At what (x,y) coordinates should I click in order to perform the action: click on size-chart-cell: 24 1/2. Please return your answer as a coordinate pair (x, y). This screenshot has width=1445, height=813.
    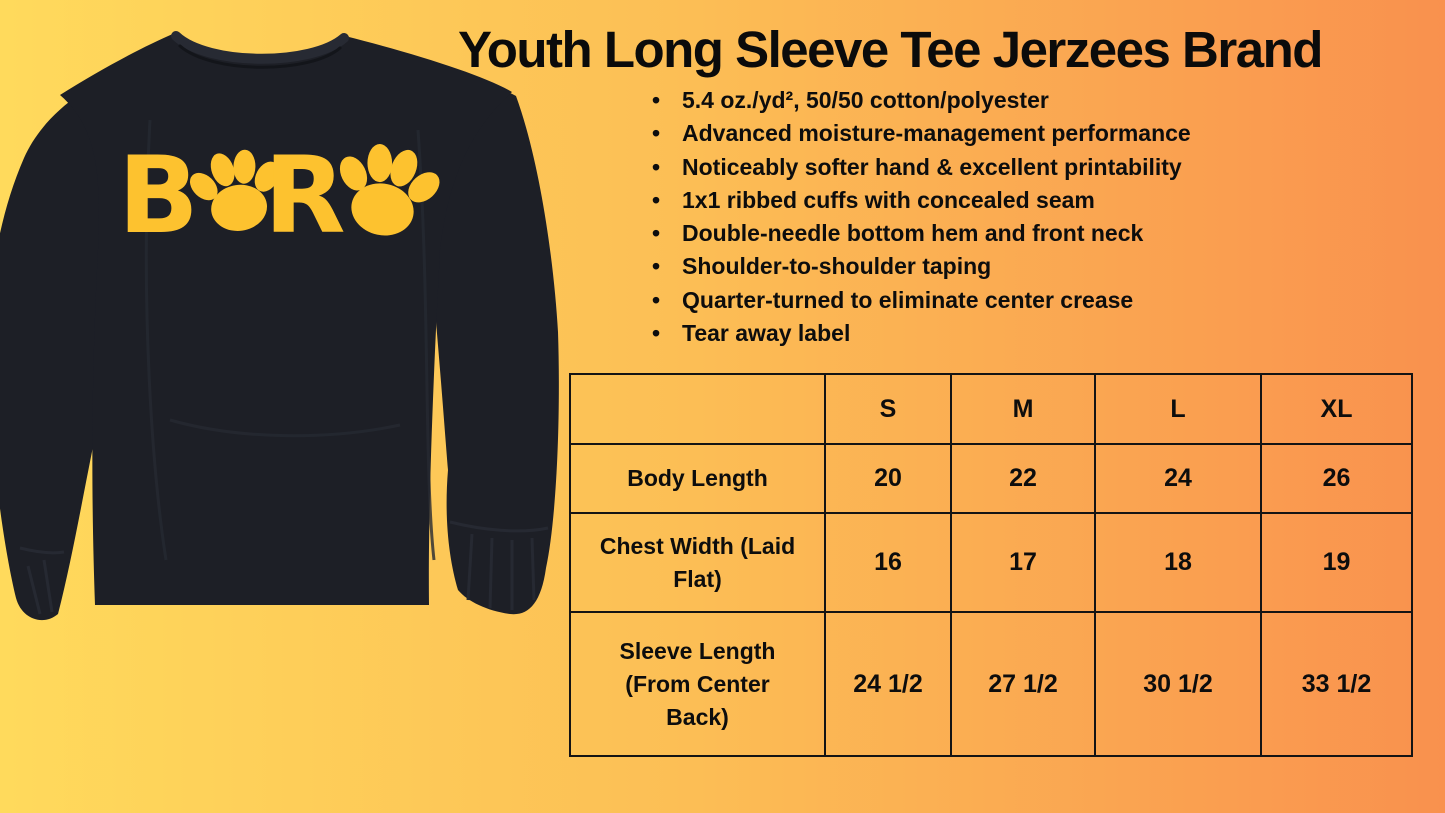
    Looking at the image, I should click on (888, 684).